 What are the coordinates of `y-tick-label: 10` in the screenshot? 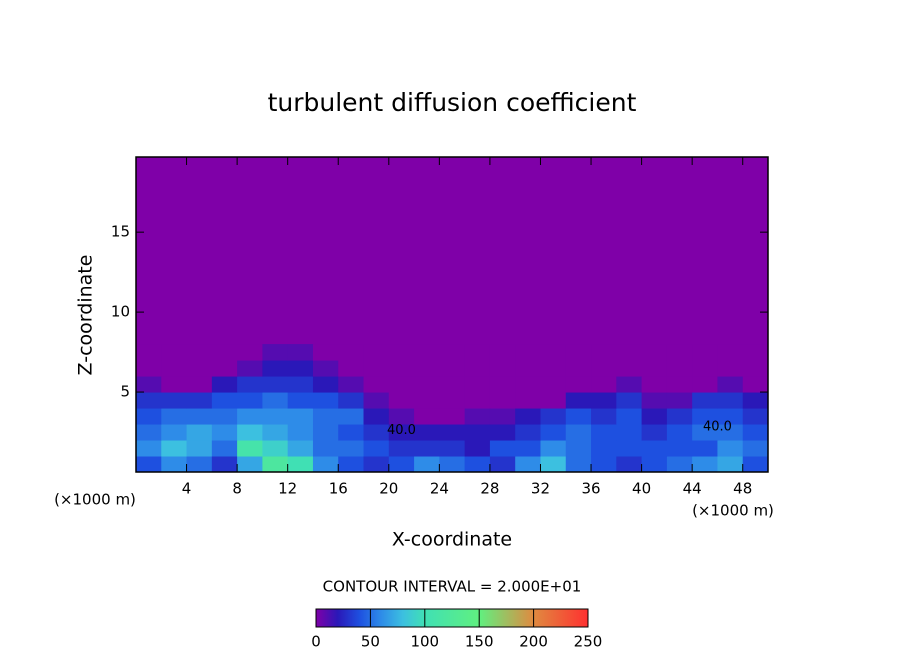 It's located at (120, 312).